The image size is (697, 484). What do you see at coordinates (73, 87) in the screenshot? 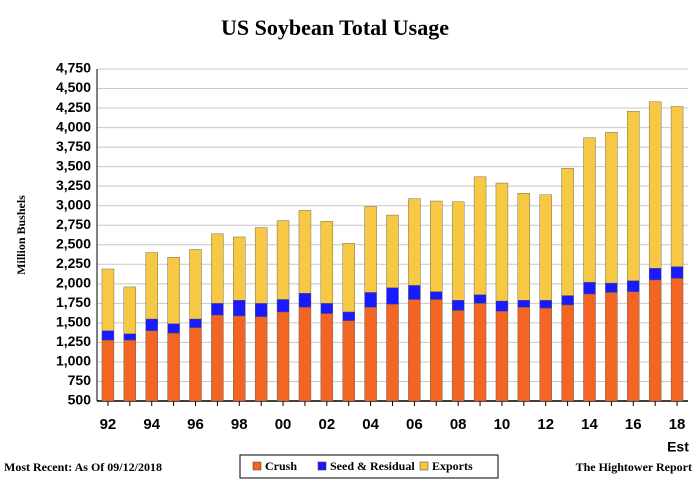
I see `y-tick-label: 4,500` at bounding box center [73, 87].